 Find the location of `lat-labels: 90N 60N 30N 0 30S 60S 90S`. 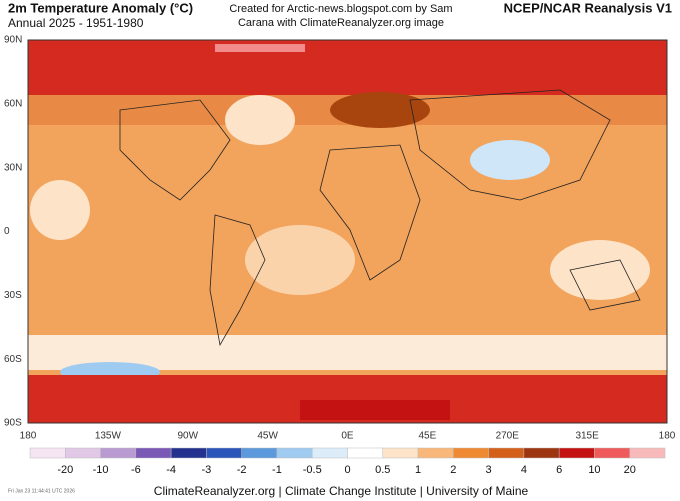

lat-labels: 90N 60N 30N 0 30S 60S 90S is located at coordinates (13, 232).